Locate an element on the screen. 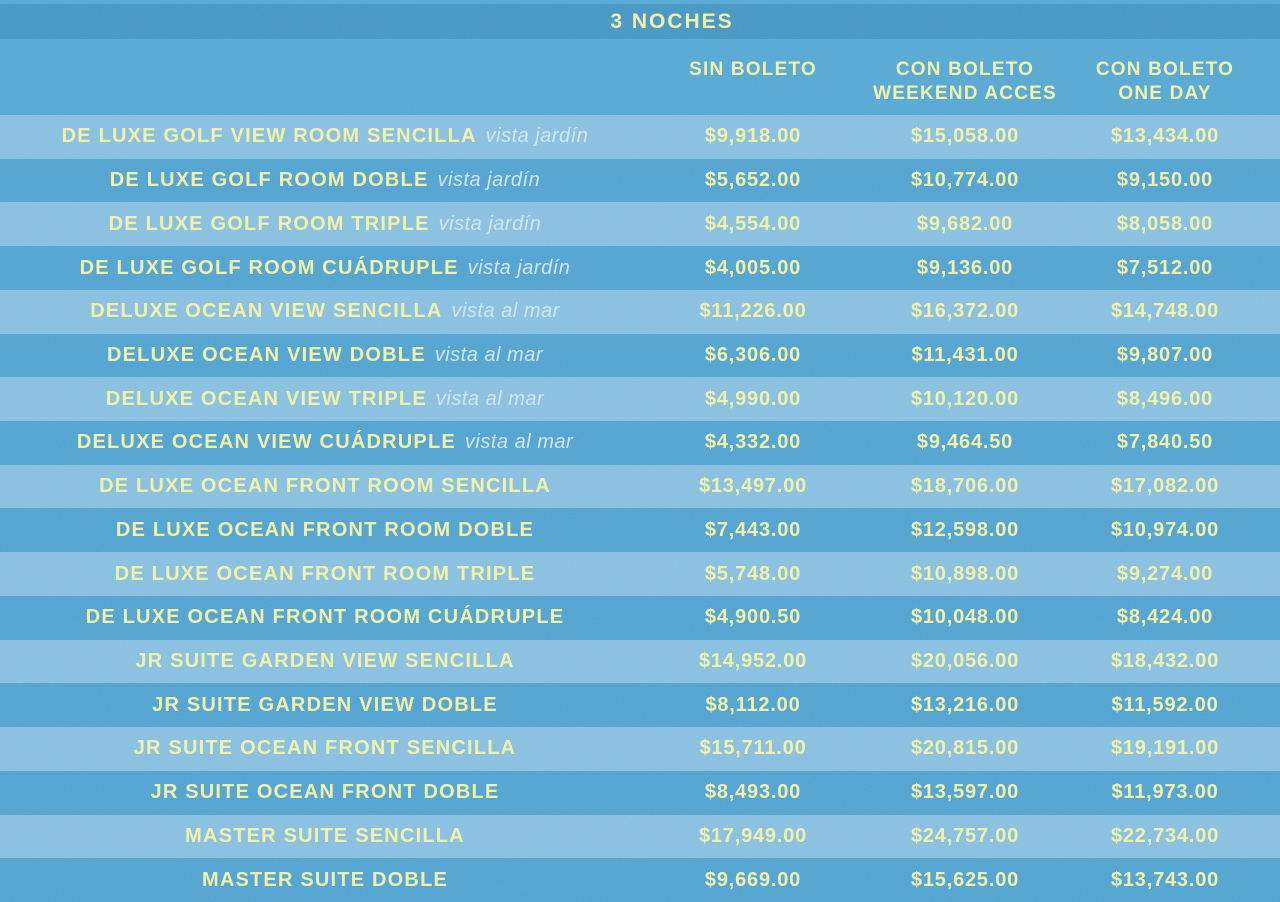 The image size is (1280, 902). room-cell: DE LUXE OCEAN FRONT ROOM TRIPLE is located at coordinates (325, 574).